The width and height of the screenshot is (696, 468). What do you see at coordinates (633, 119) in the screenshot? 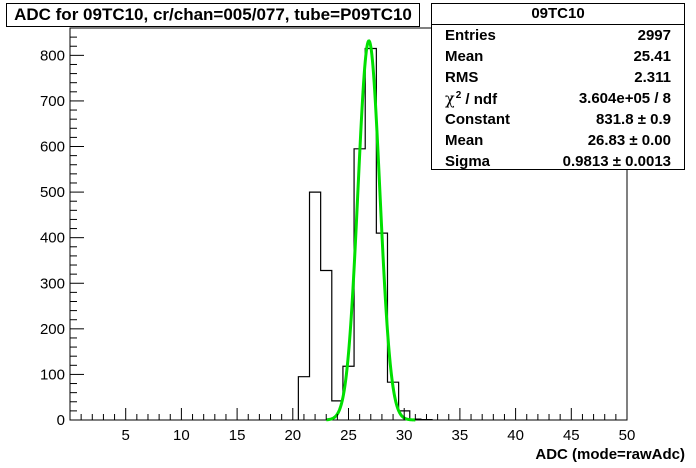
I see `stats-value: 831.8 ± 0.9` at bounding box center [633, 119].